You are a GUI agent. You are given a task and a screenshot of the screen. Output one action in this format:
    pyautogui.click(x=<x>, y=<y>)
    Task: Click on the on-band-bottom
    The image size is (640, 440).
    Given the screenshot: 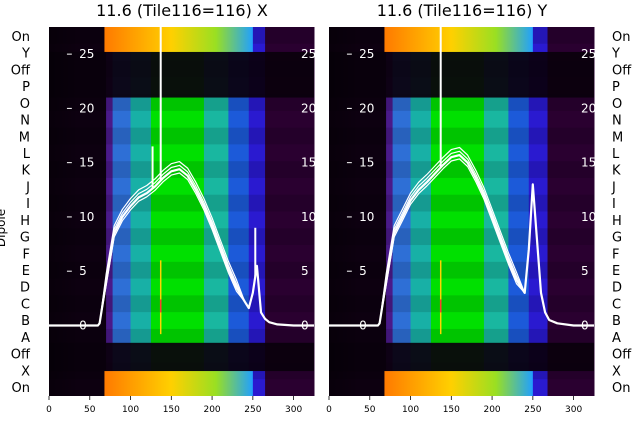 What is the action you would take?
    pyautogui.click(x=178, y=383)
    